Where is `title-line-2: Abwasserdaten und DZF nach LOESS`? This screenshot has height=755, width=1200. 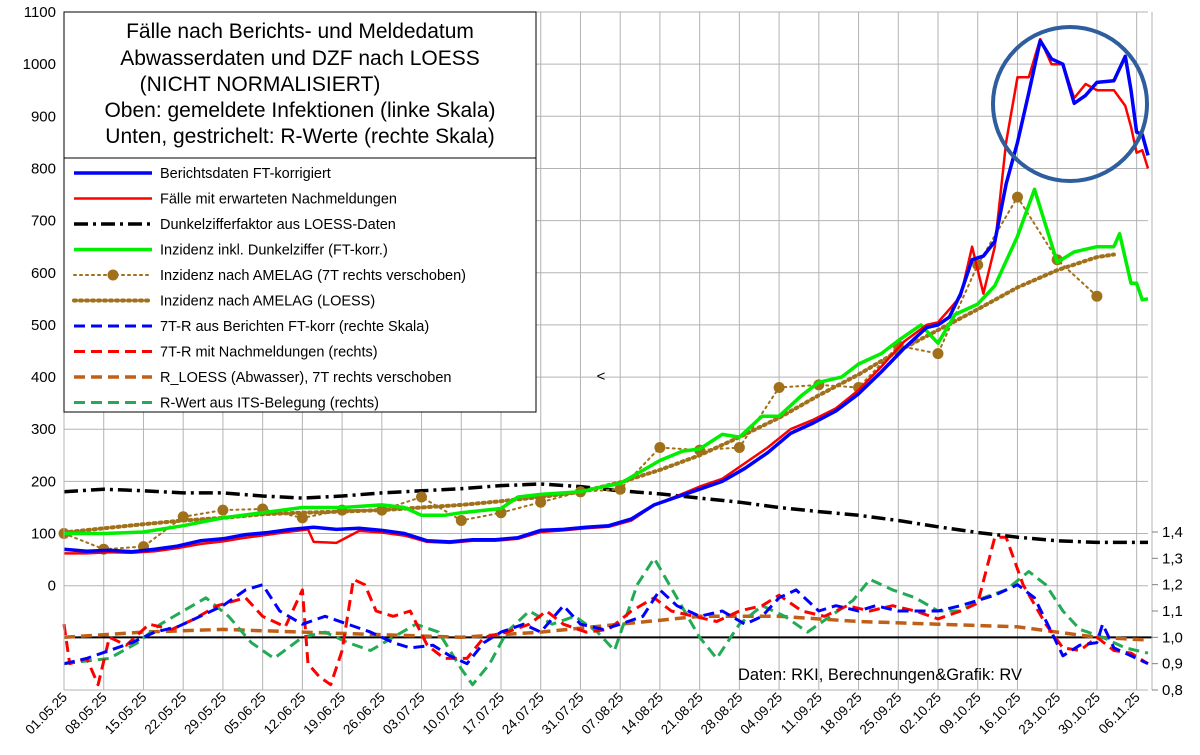
title-line-2: Abwasserdaten und DZF nach LOESS is located at coordinates (300, 58).